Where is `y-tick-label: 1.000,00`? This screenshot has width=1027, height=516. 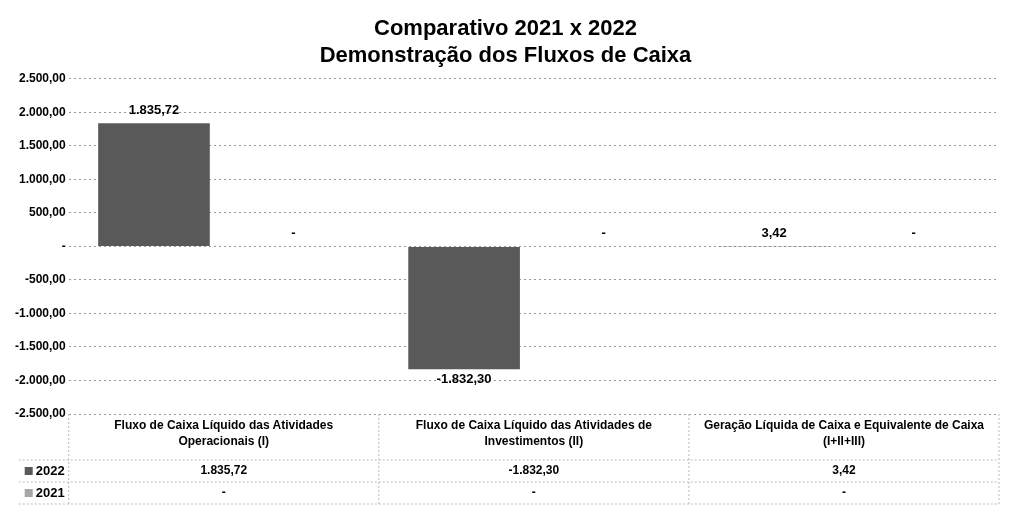
y-tick-label: 1.000,00 is located at coordinates (42, 178).